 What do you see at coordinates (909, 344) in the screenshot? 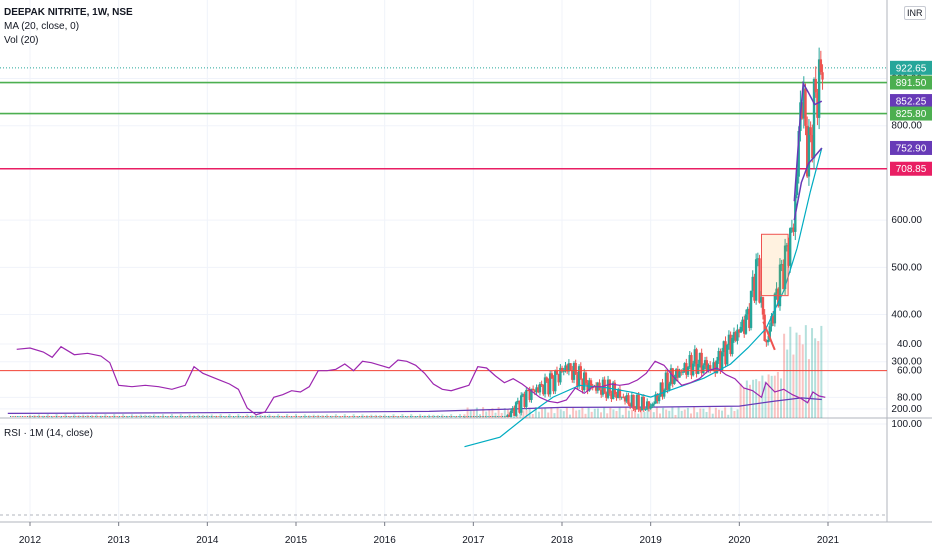
I see `rsi-tick-label: 40.00` at bounding box center [909, 344].